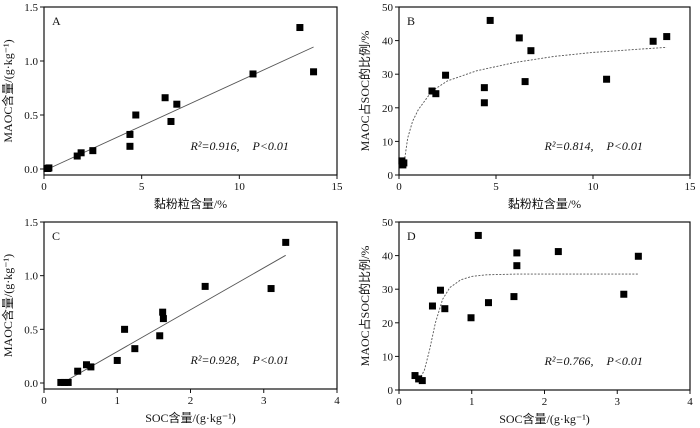 Image resolution: width=700 pixels, height=428 pixels. Describe the element at coordinates (31, 170) in the screenshot. I see `y-tick-label: 0.0` at that location.